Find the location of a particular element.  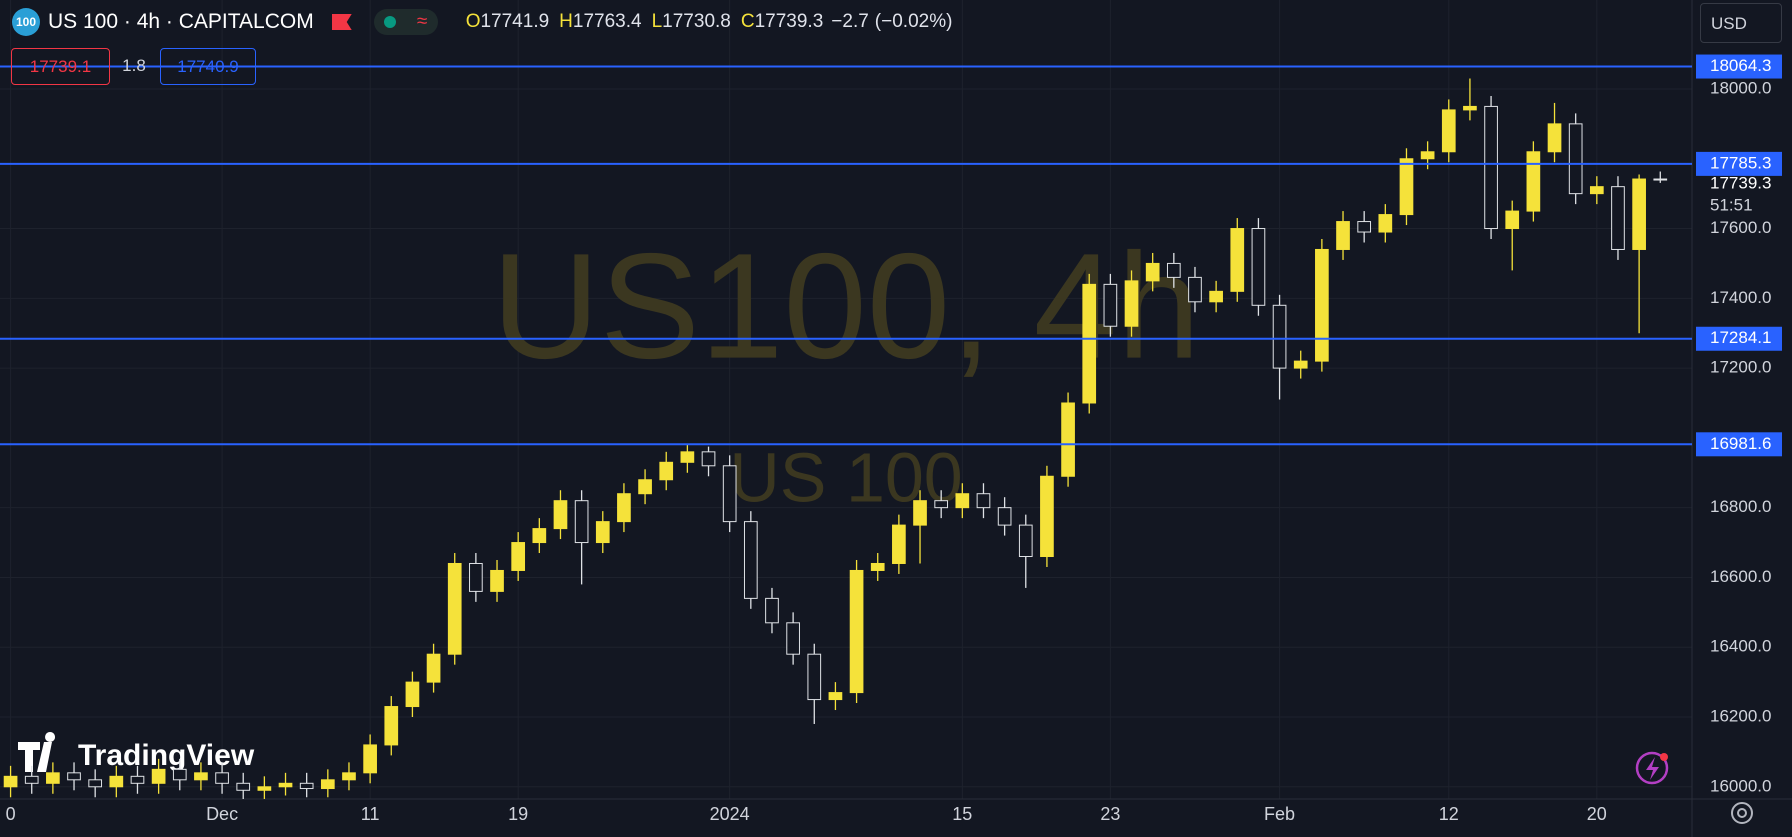

ohlc-item: H17763.4 is located at coordinates (600, 22).